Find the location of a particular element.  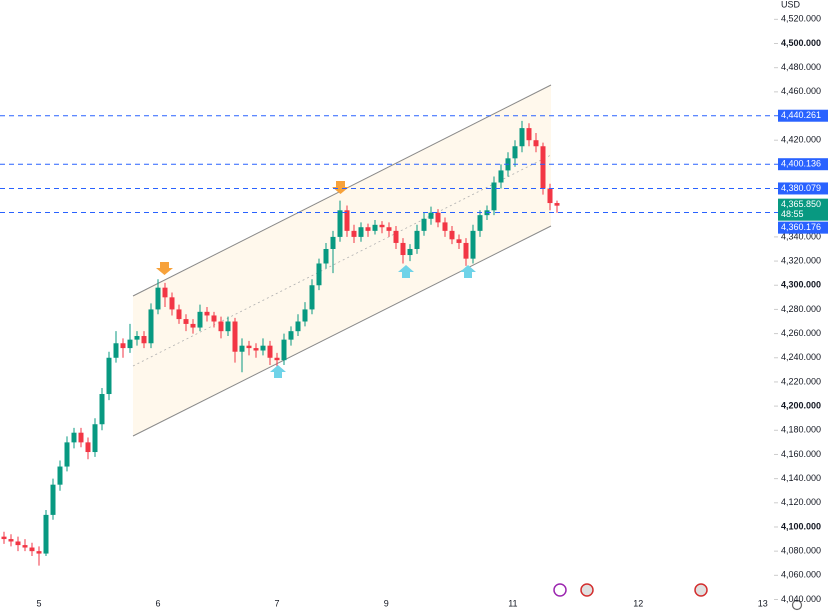

x-tick-label: 5 is located at coordinates (38, 603).